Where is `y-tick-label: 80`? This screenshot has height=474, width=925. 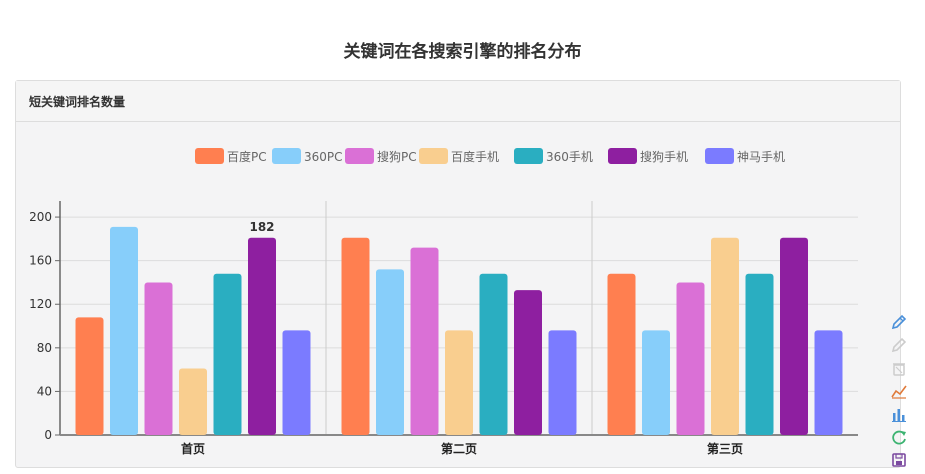
y-tick-label: 80 is located at coordinates (44, 348).